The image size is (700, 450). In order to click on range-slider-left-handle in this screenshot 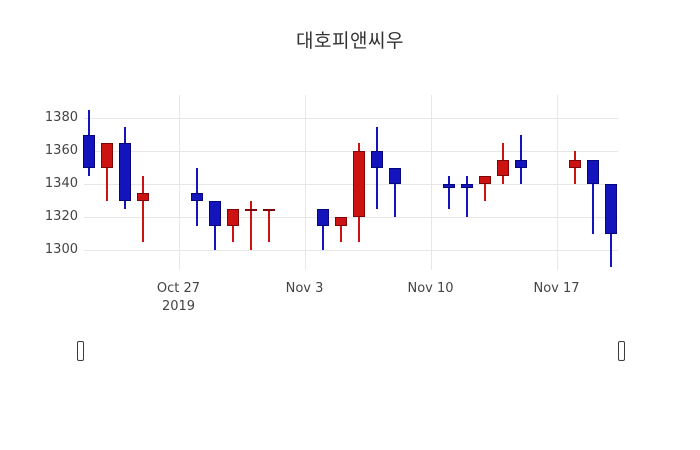, I will do `click(80, 351)`.